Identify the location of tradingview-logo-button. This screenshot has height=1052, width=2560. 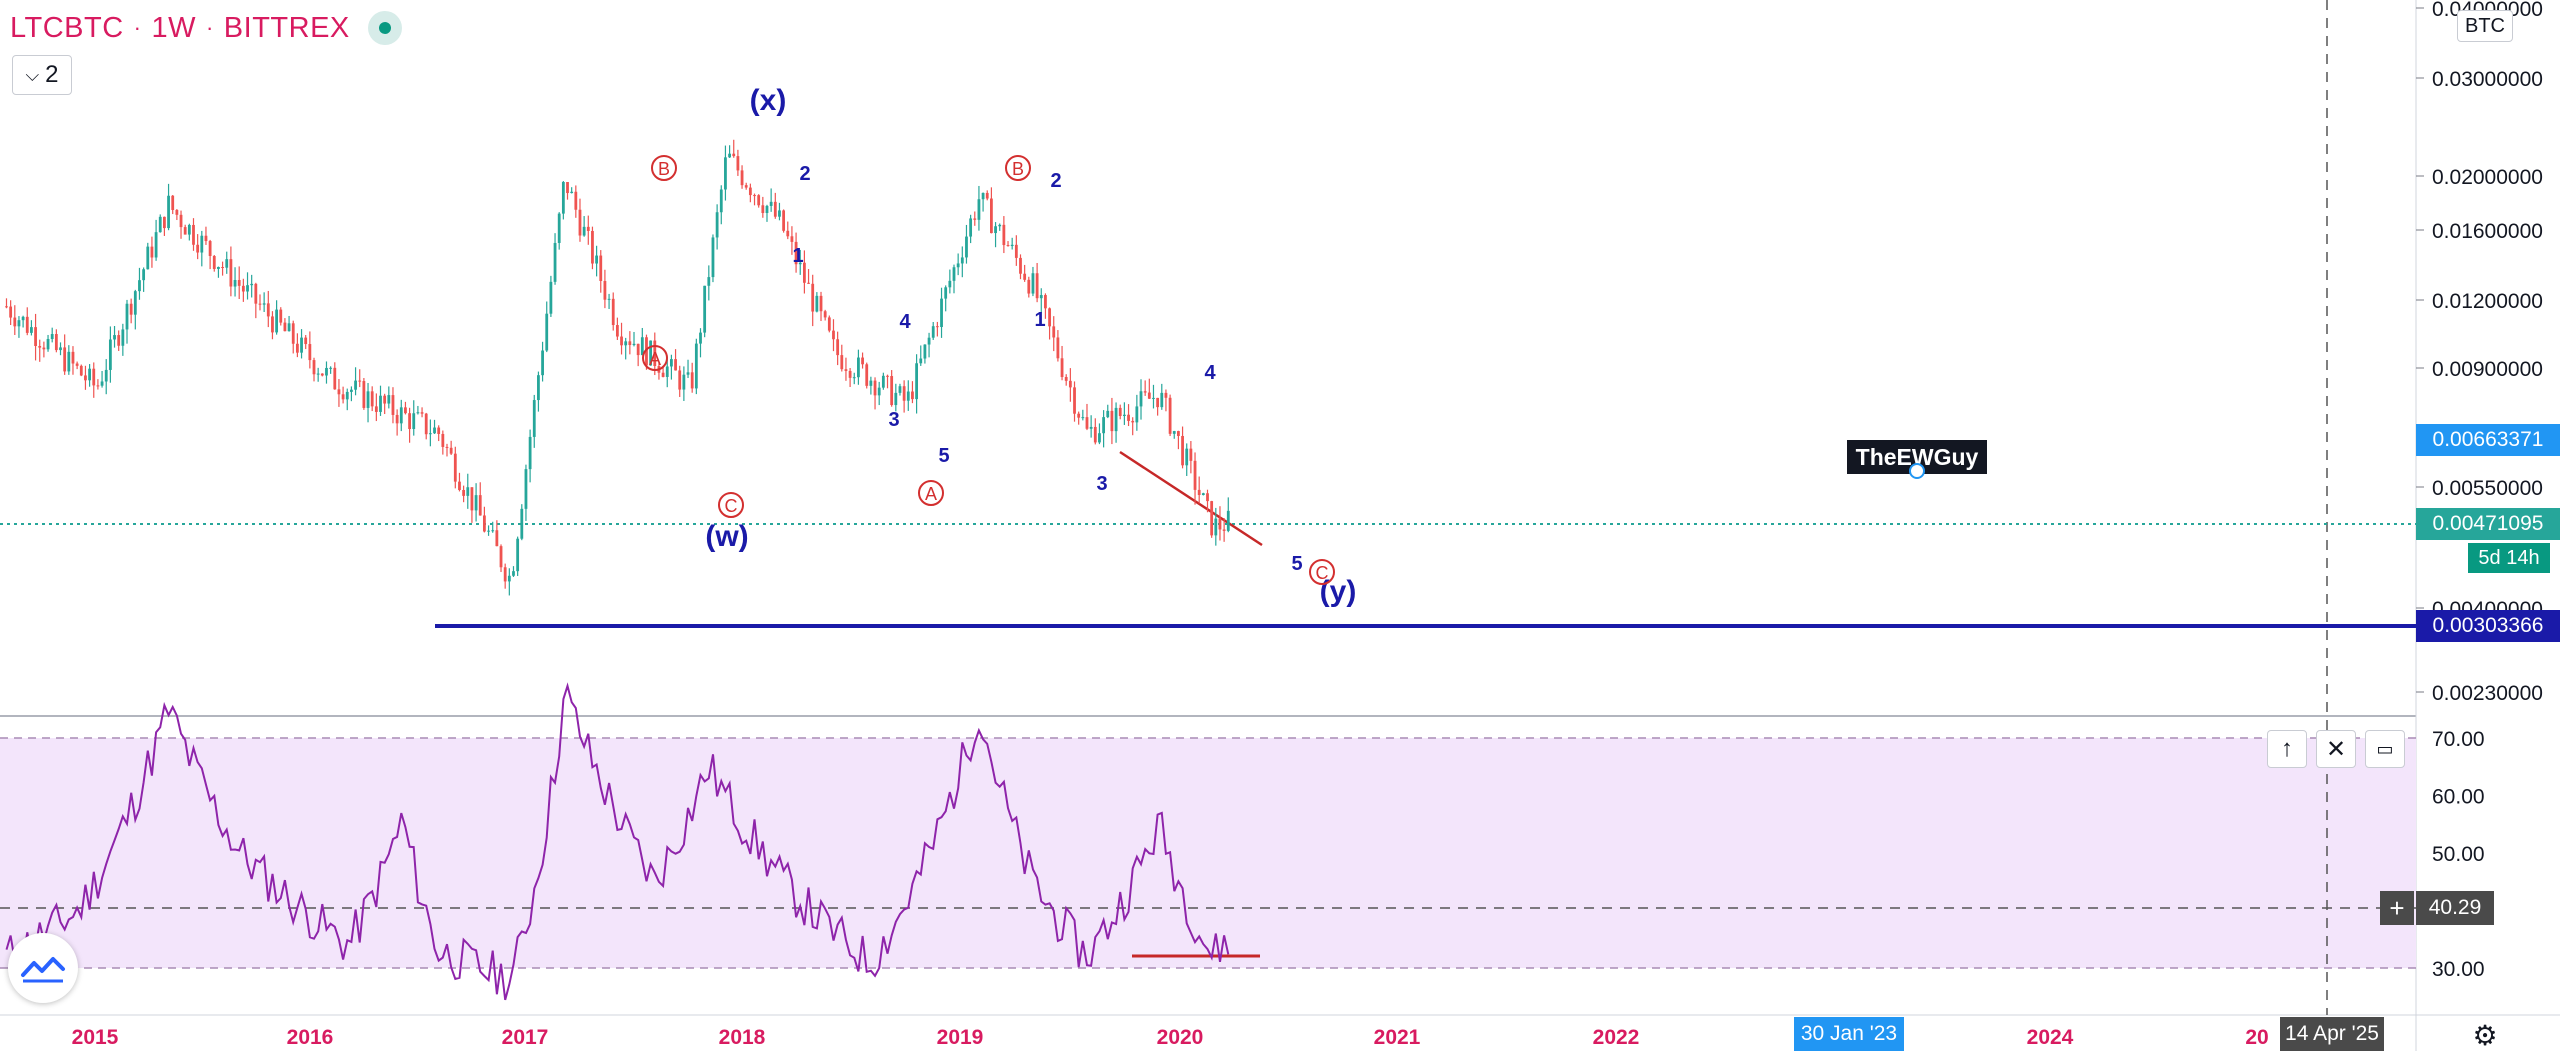
(43, 968).